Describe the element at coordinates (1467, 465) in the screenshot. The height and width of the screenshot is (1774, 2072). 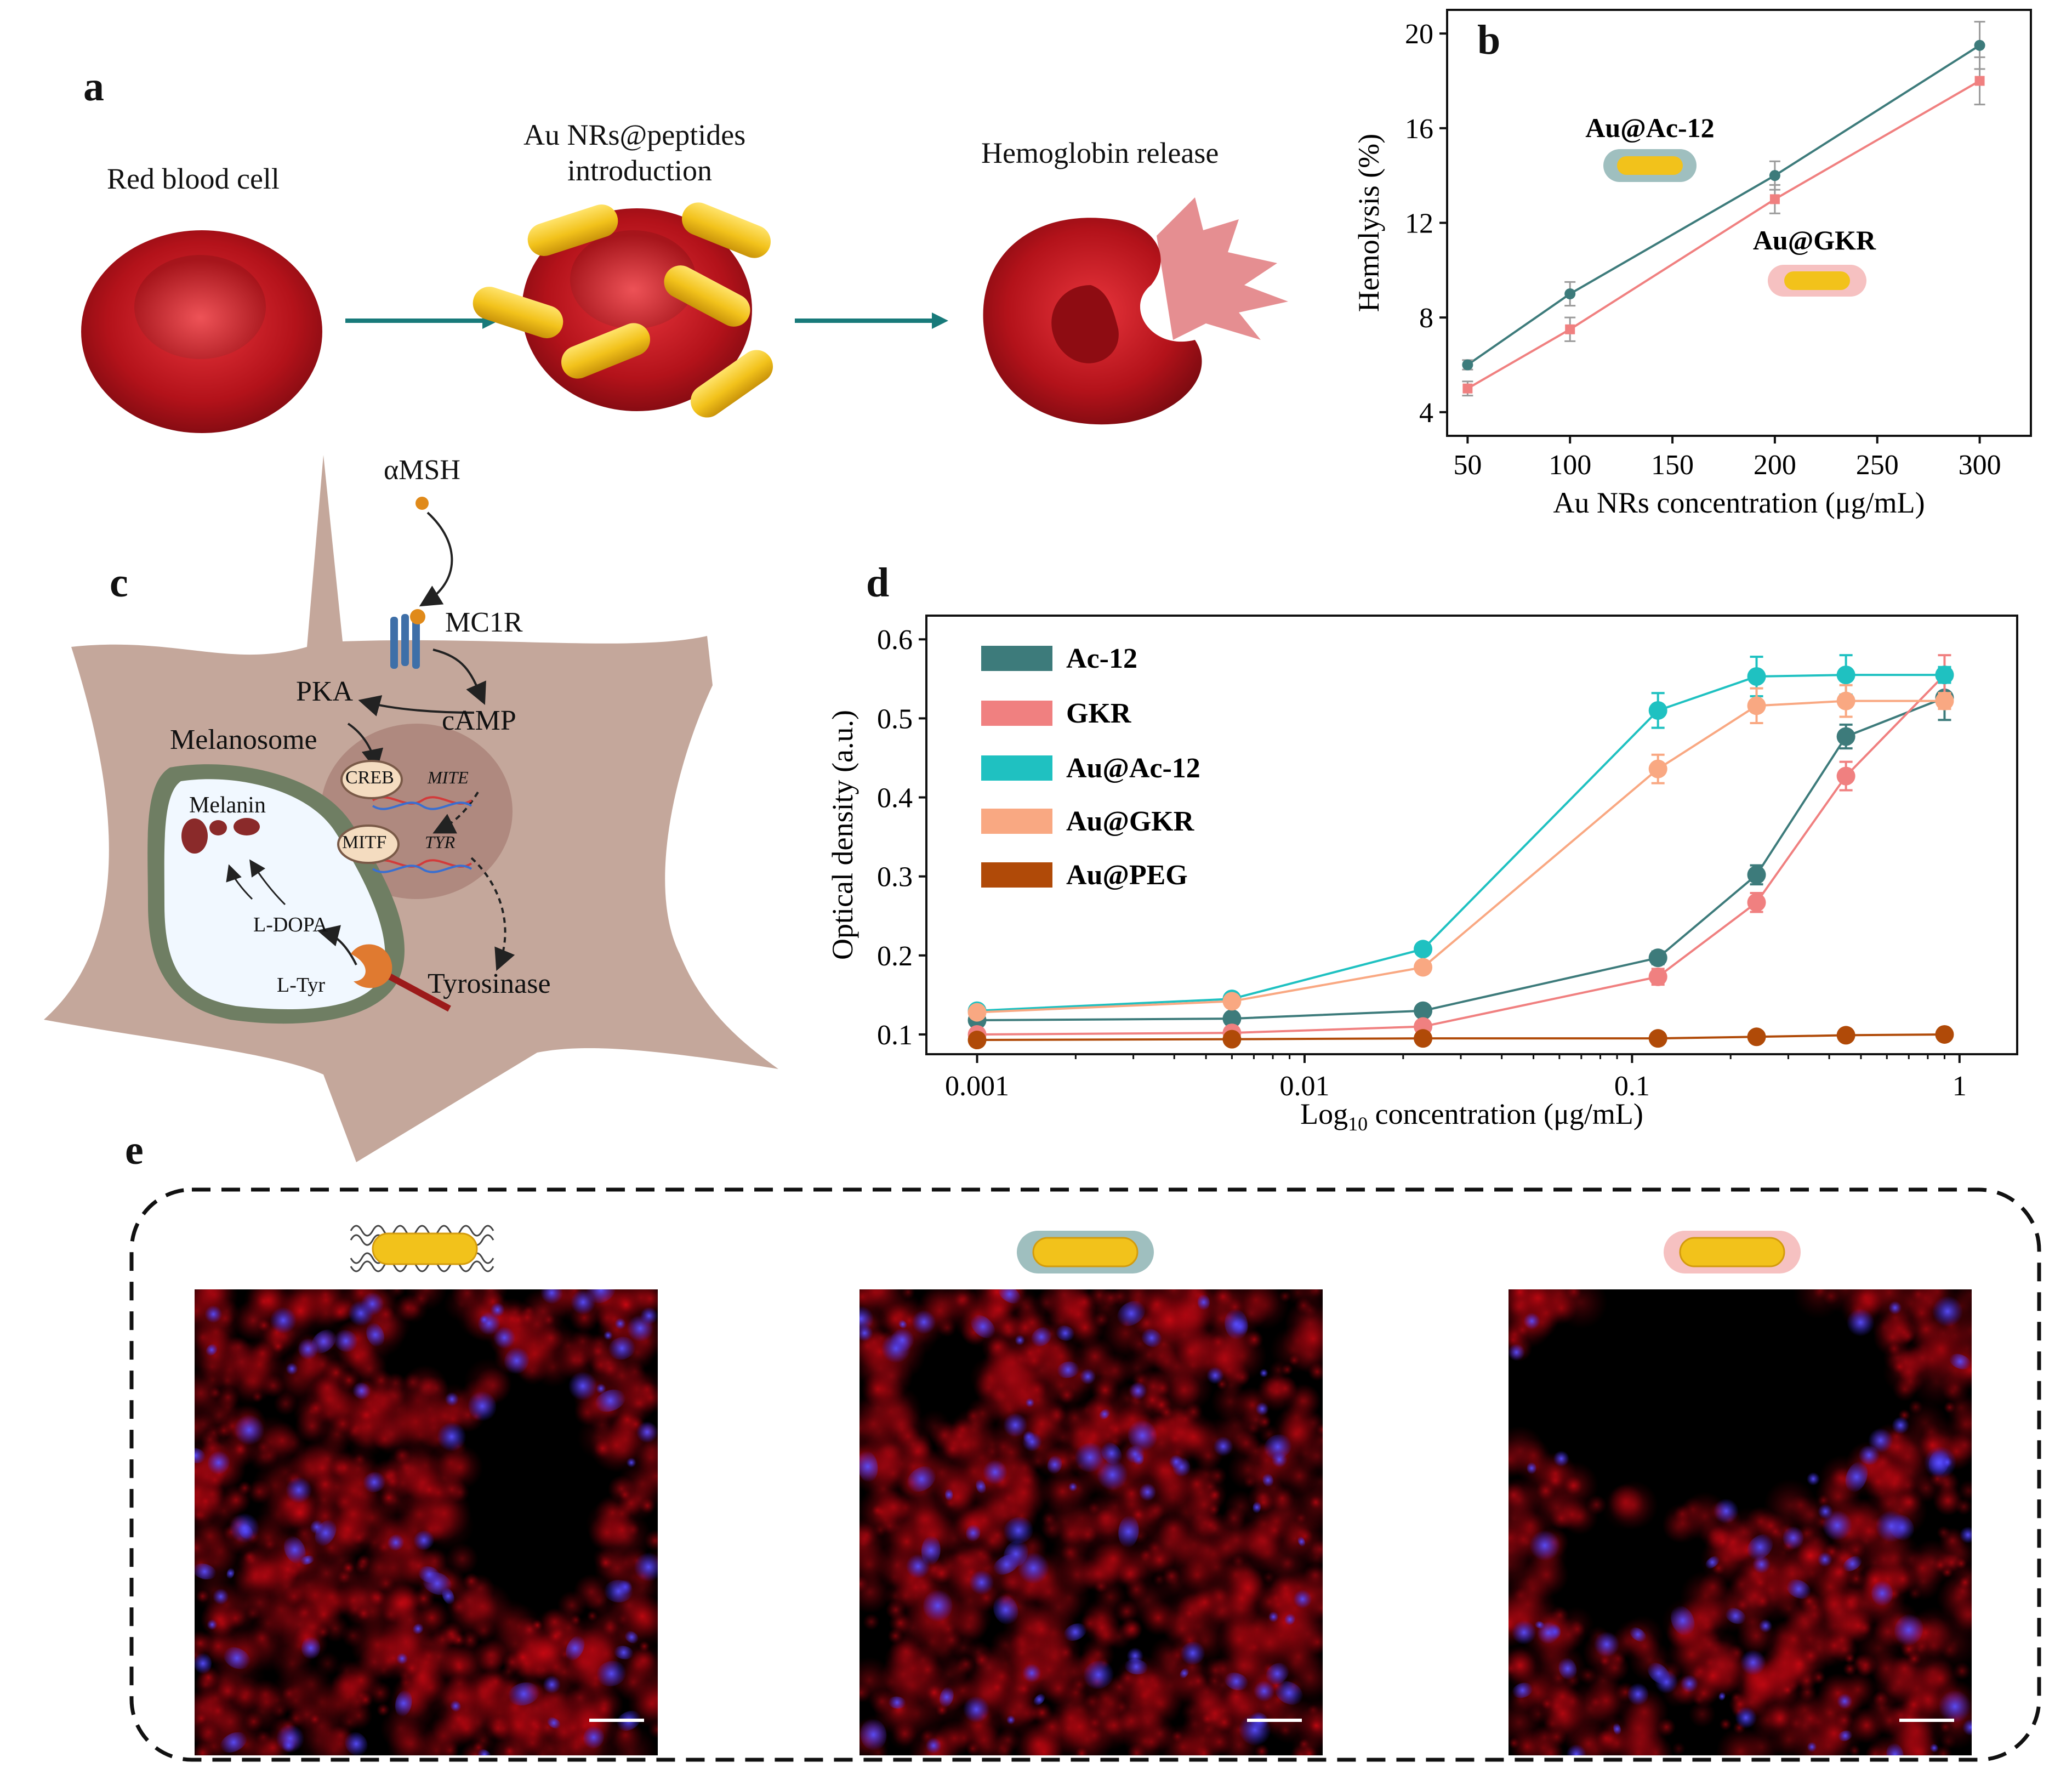
I see `x-tick-label: 50` at that location.